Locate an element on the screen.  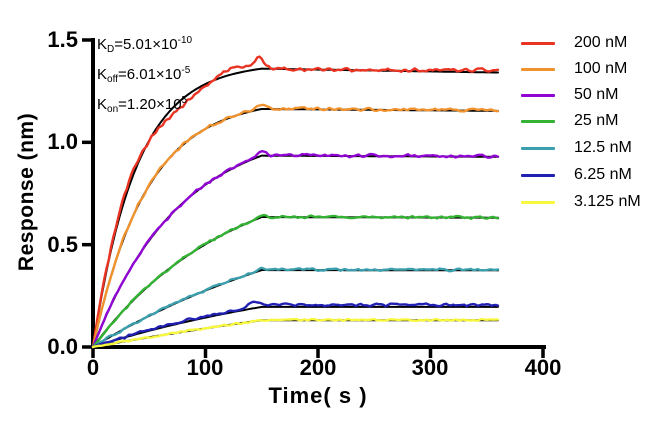
x-tick-label: 400 is located at coordinates (543, 367).